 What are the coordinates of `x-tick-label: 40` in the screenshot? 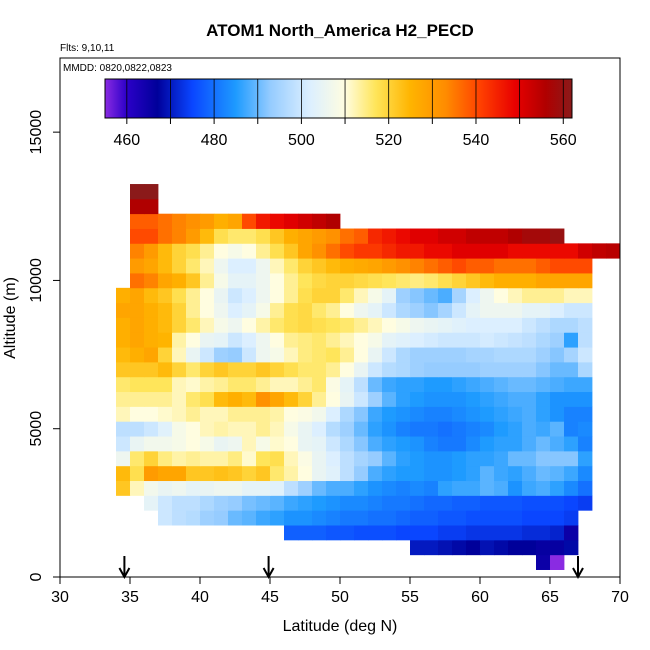 It's located at (200, 597).